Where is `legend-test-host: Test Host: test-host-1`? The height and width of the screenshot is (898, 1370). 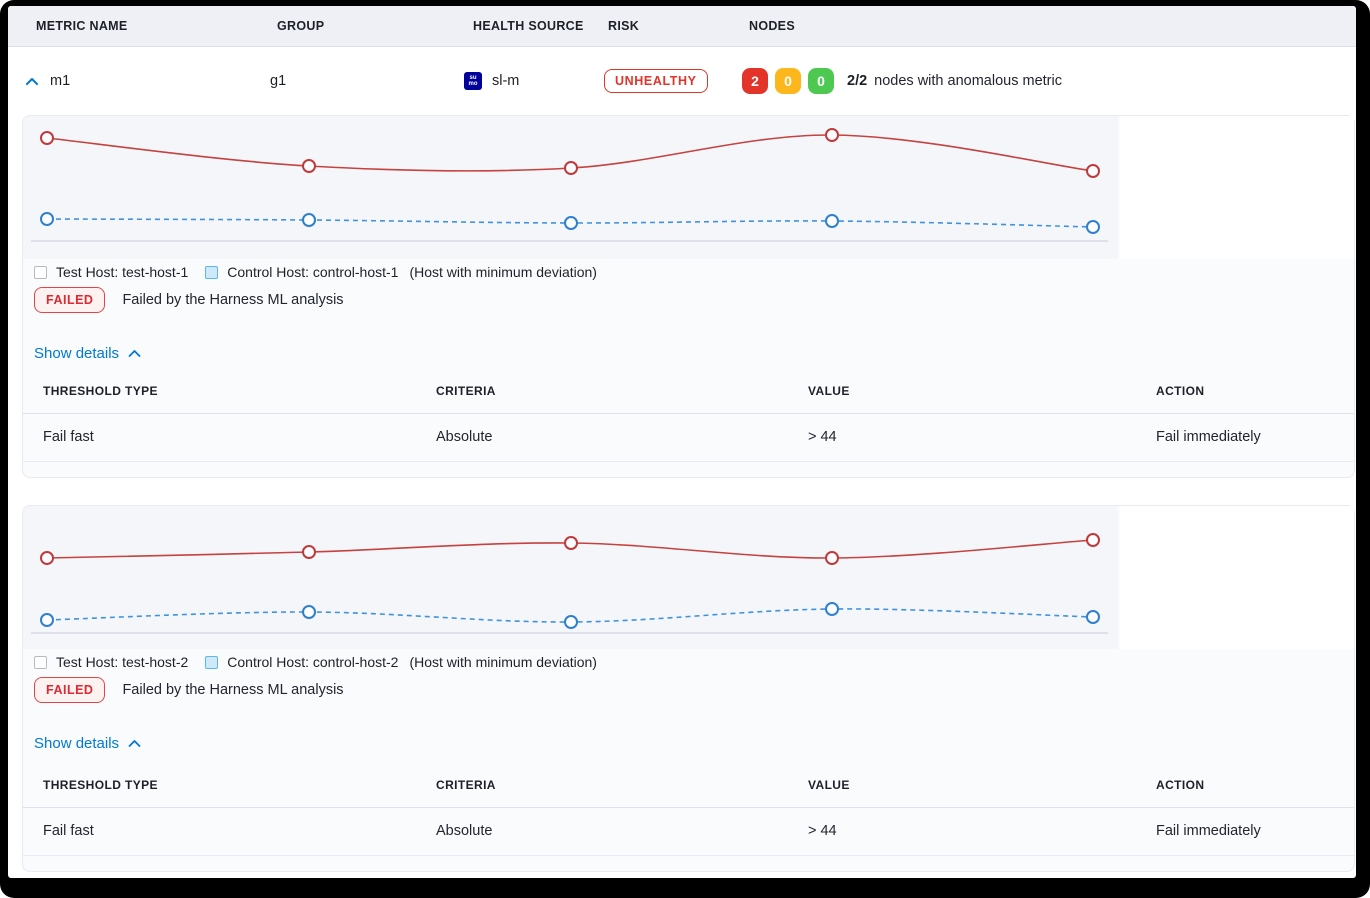 legend-test-host: Test Host: test-host-1 is located at coordinates (111, 272).